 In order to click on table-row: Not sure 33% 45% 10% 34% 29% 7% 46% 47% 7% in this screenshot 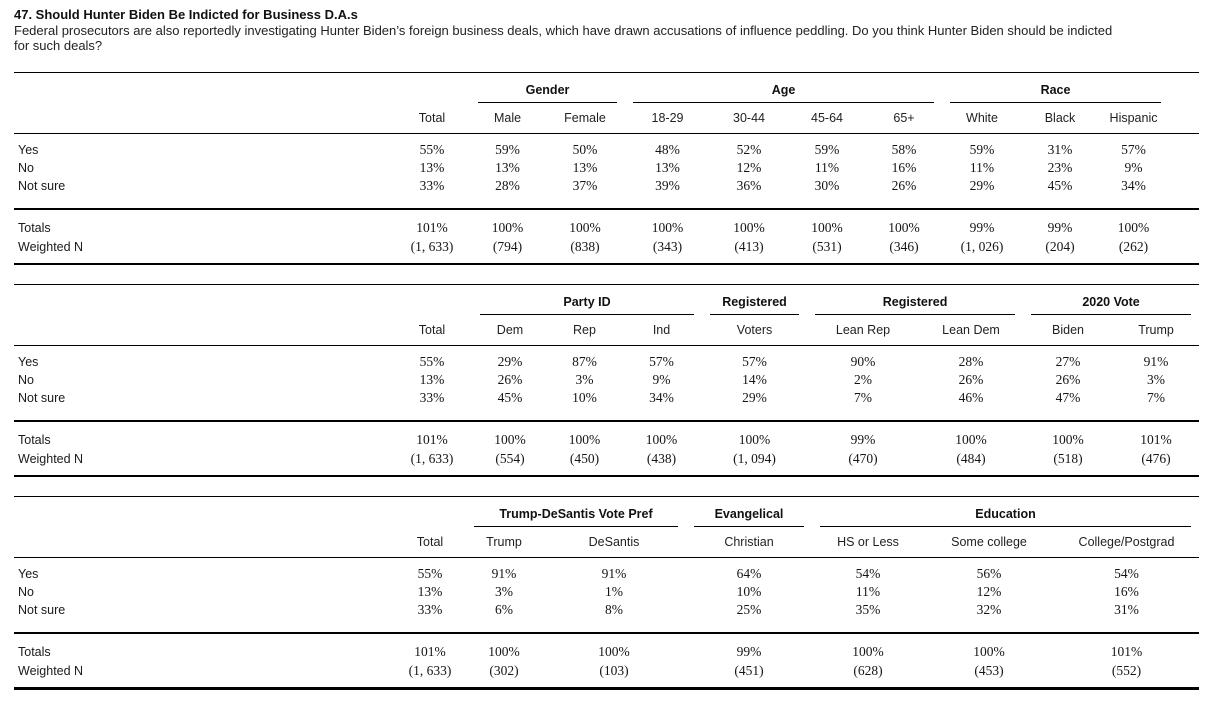, I will do `click(607, 405)`.